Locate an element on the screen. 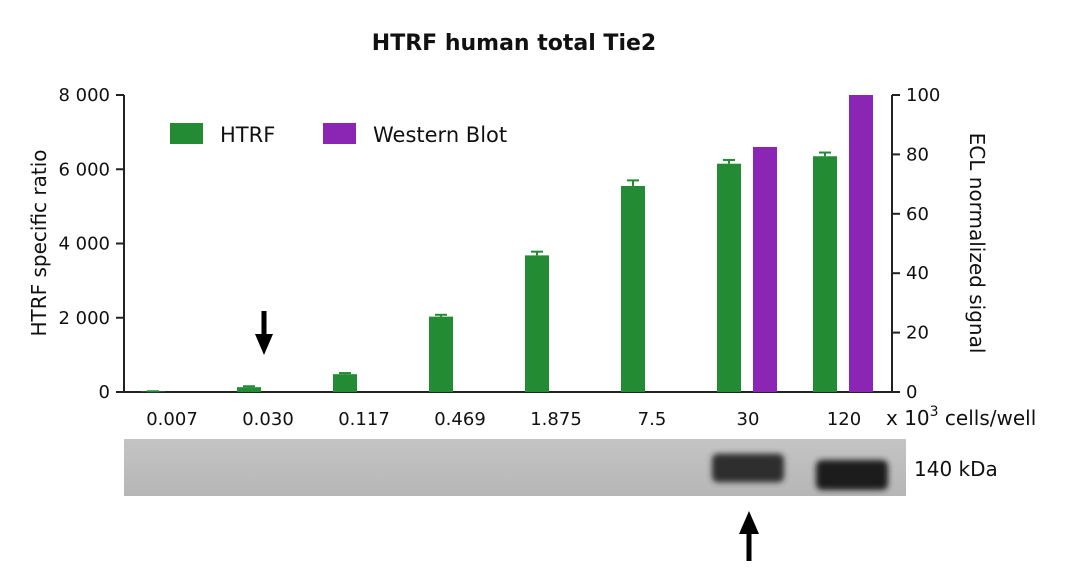  blot-size-label: 140 kDa is located at coordinates (956, 469).